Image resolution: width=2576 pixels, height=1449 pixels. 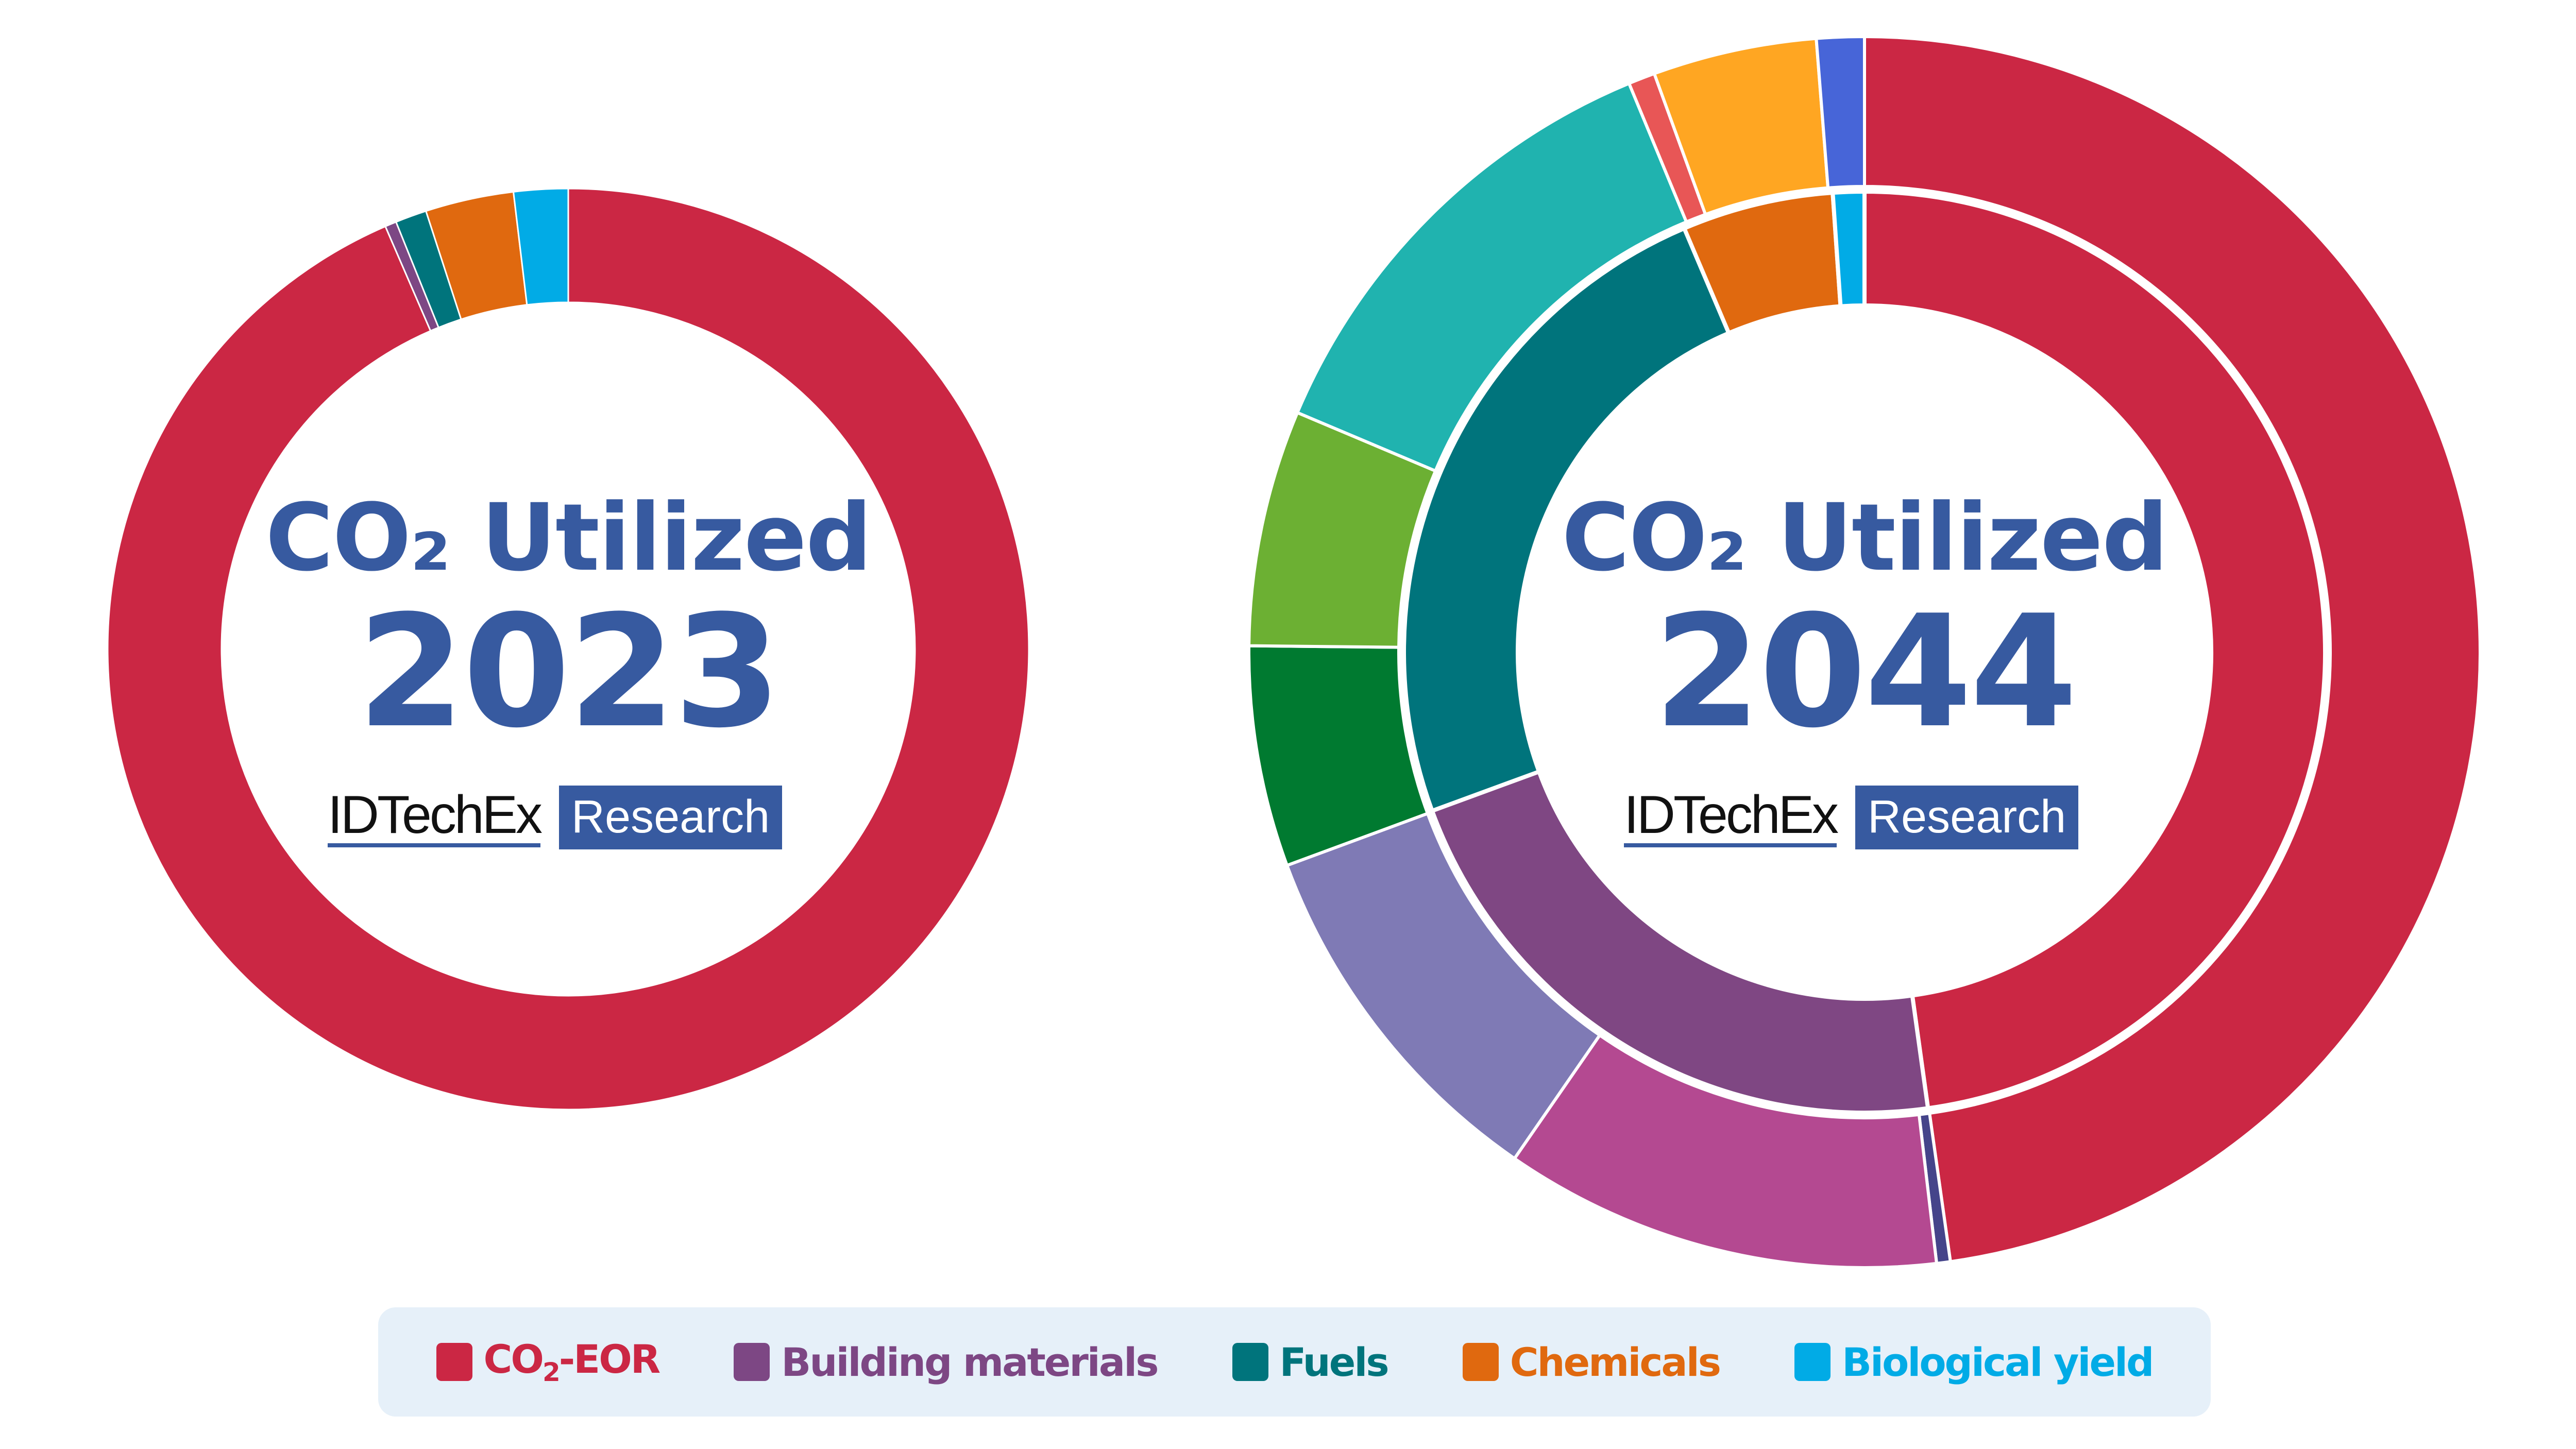 I want to click on slice-fuels, so click(x=1567, y=520).